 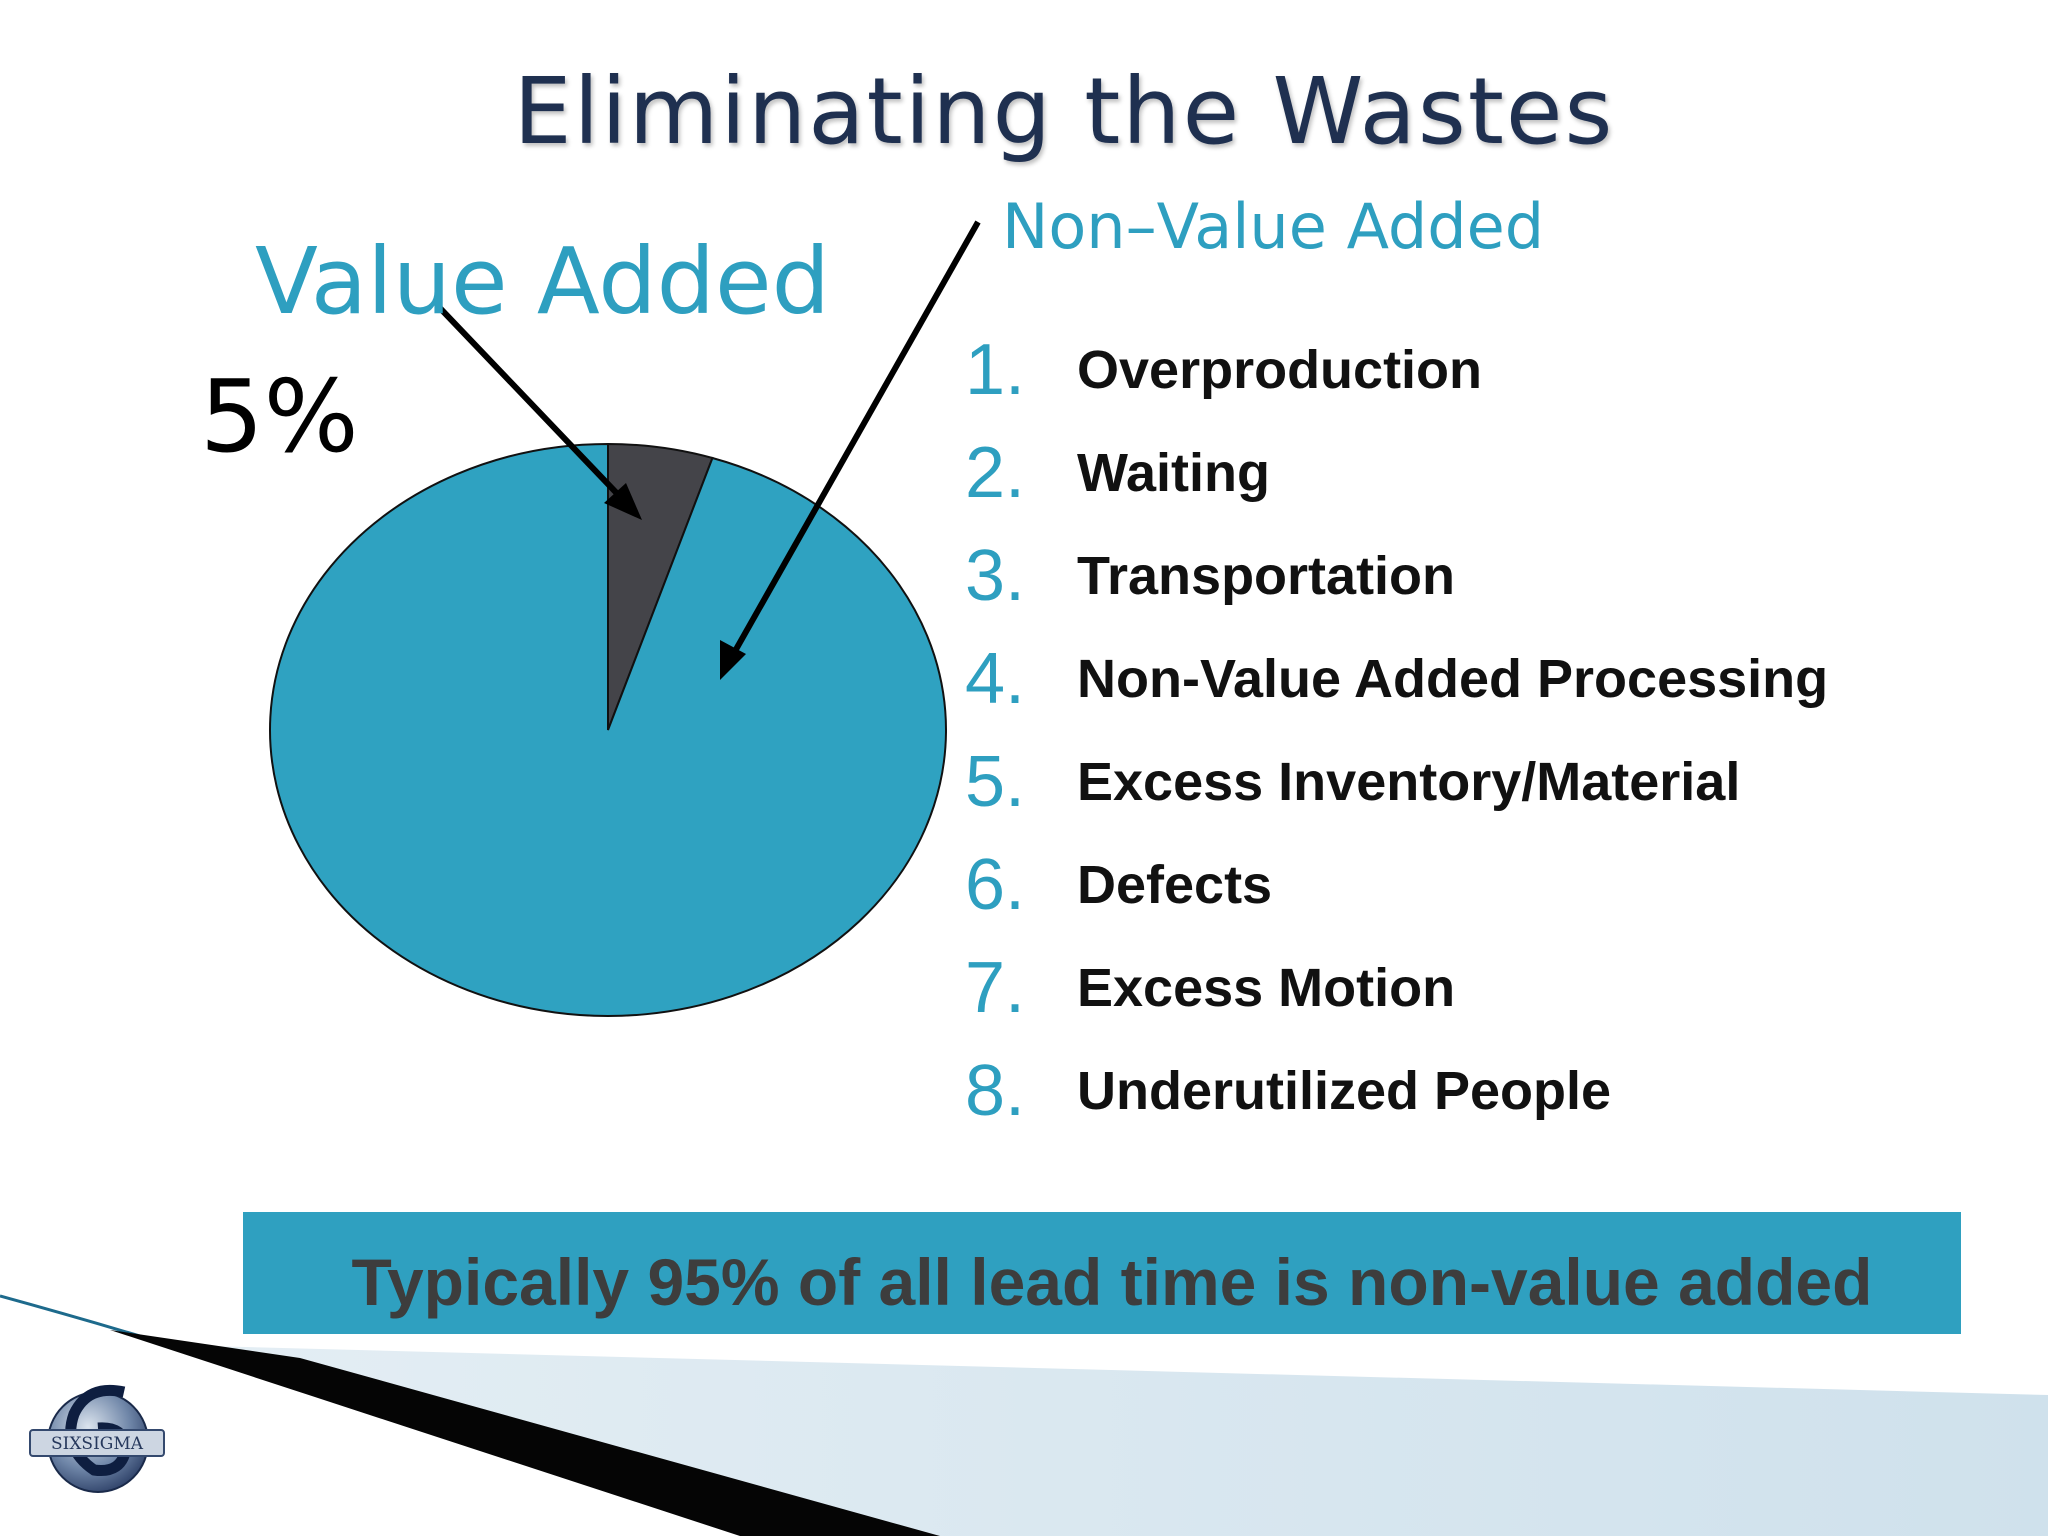 I want to click on value-added-percent: 5%, so click(x=279, y=416).